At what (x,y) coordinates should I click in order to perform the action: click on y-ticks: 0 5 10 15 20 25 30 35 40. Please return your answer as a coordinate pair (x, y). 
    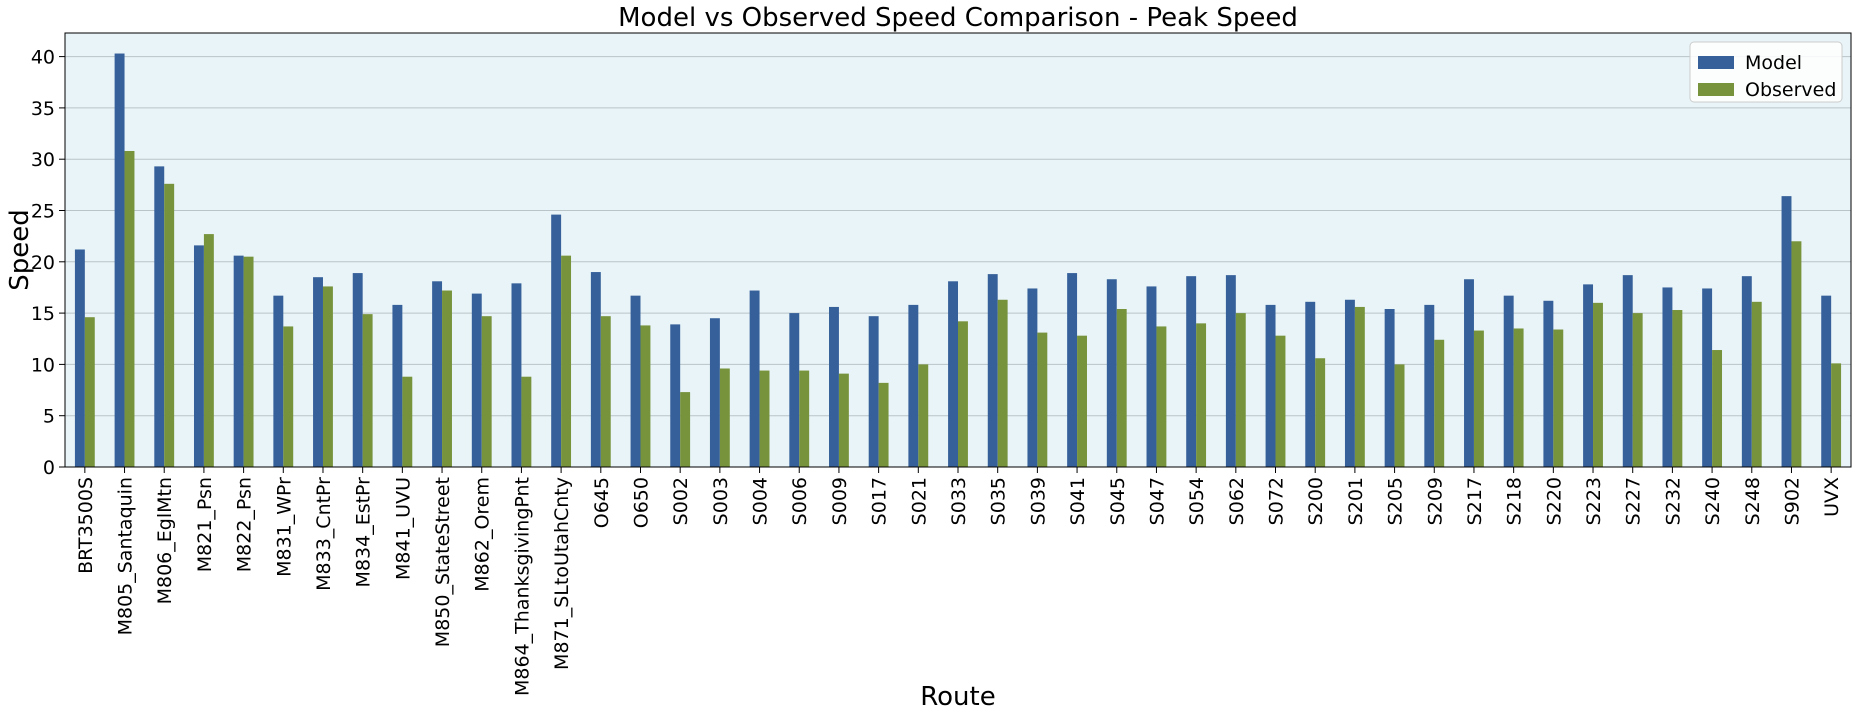
    Looking at the image, I should click on (48, 263).